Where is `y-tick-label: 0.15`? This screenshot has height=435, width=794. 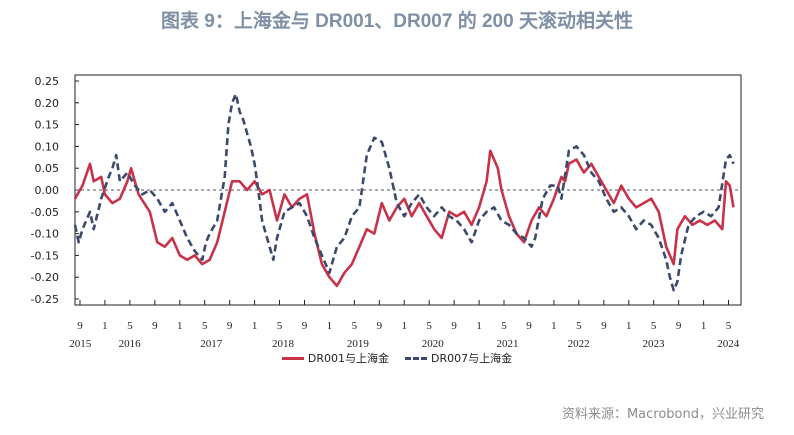 y-tick-label: 0.15 is located at coordinates (47, 125).